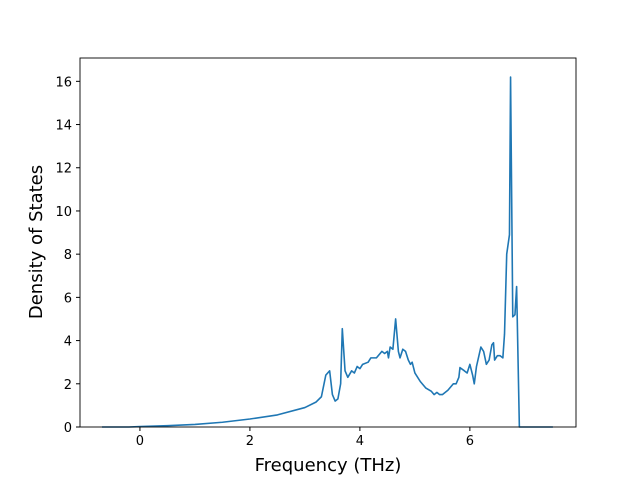  Describe the element at coordinates (470, 441) in the screenshot. I see `x-tick-label: 6` at that location.